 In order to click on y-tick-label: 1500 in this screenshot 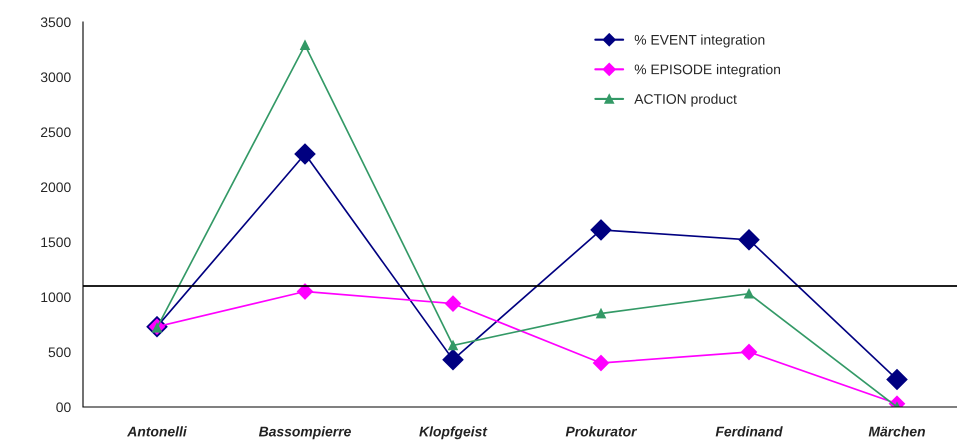, I will do `click(56, 242)`.